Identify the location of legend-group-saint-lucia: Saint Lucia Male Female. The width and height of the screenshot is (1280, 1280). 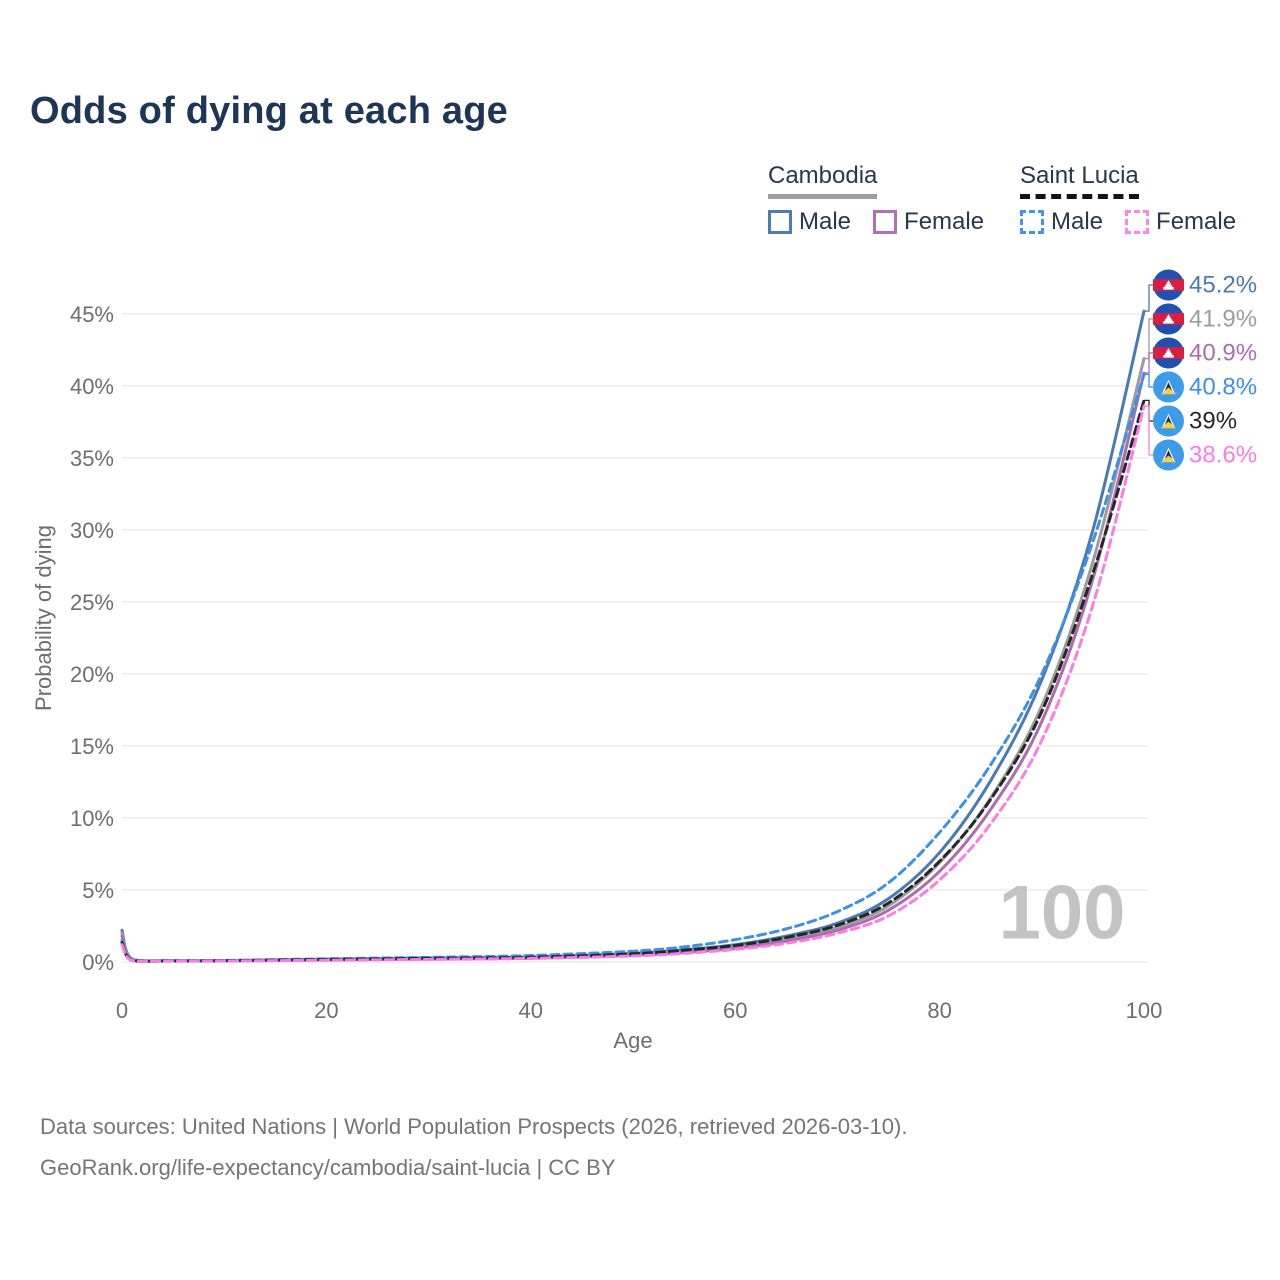
(1128, 199).